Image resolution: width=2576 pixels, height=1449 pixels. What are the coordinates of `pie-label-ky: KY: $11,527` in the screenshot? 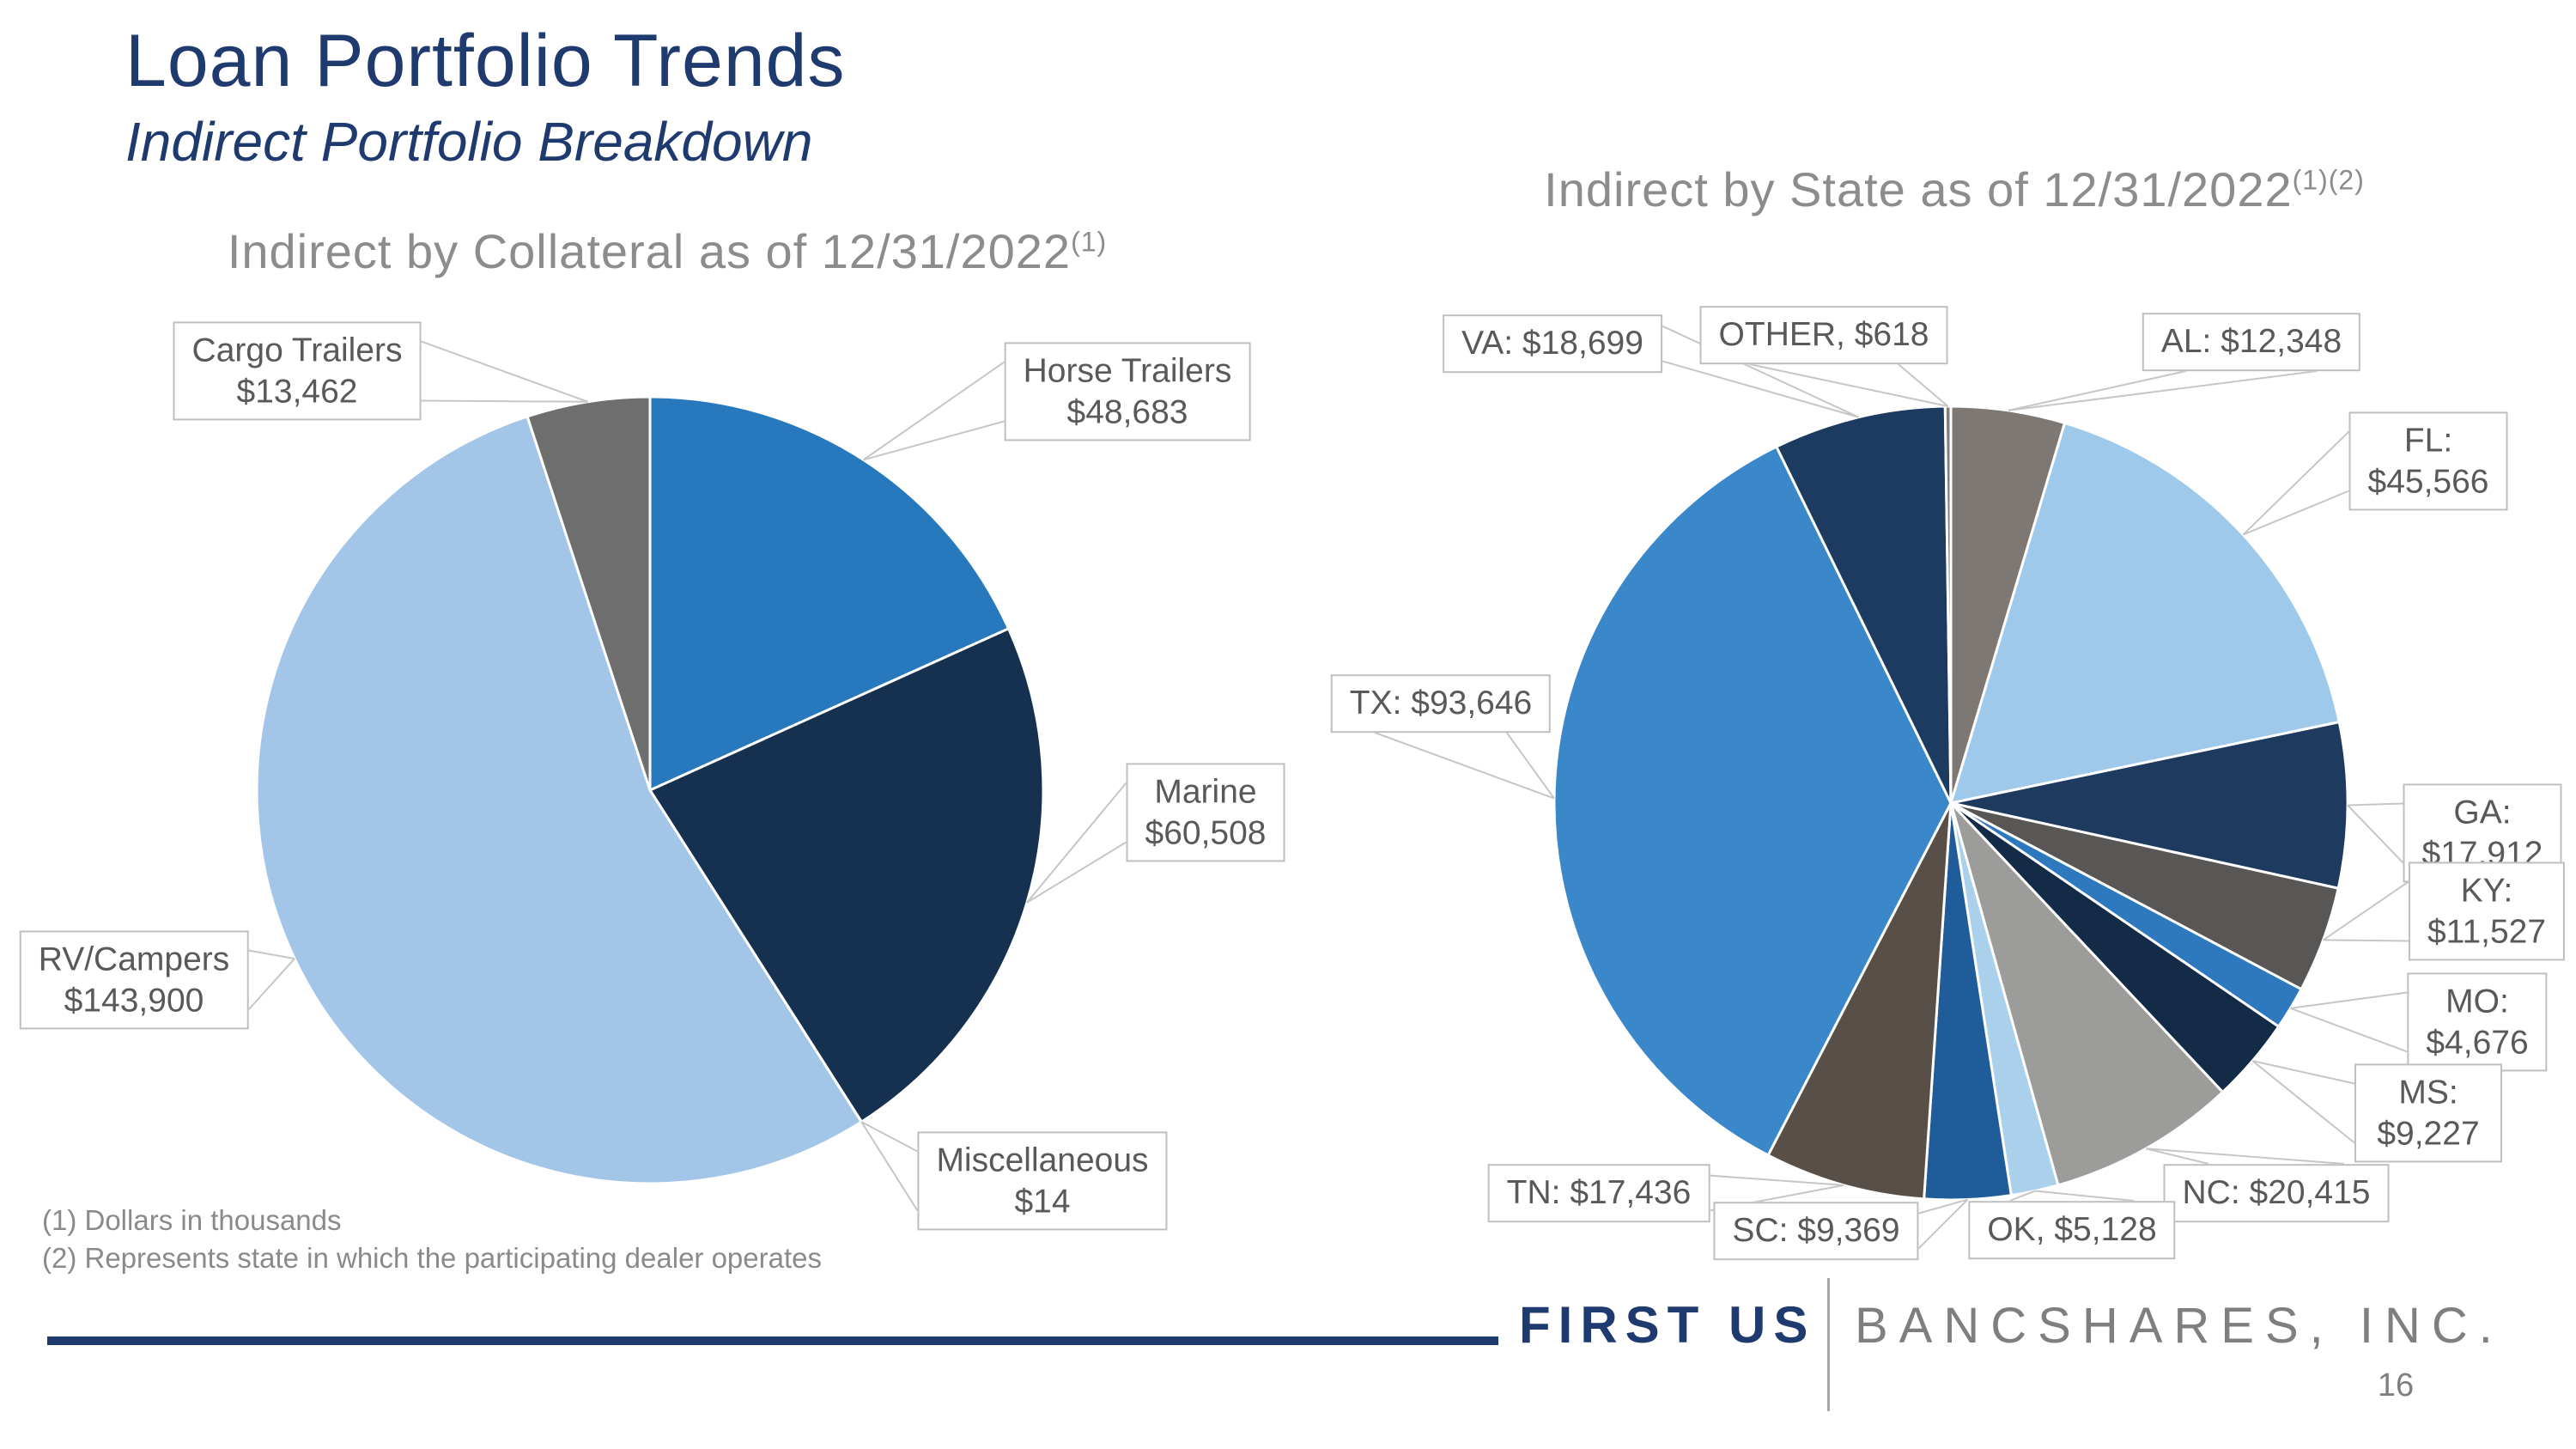 It's located at (2487, 911).